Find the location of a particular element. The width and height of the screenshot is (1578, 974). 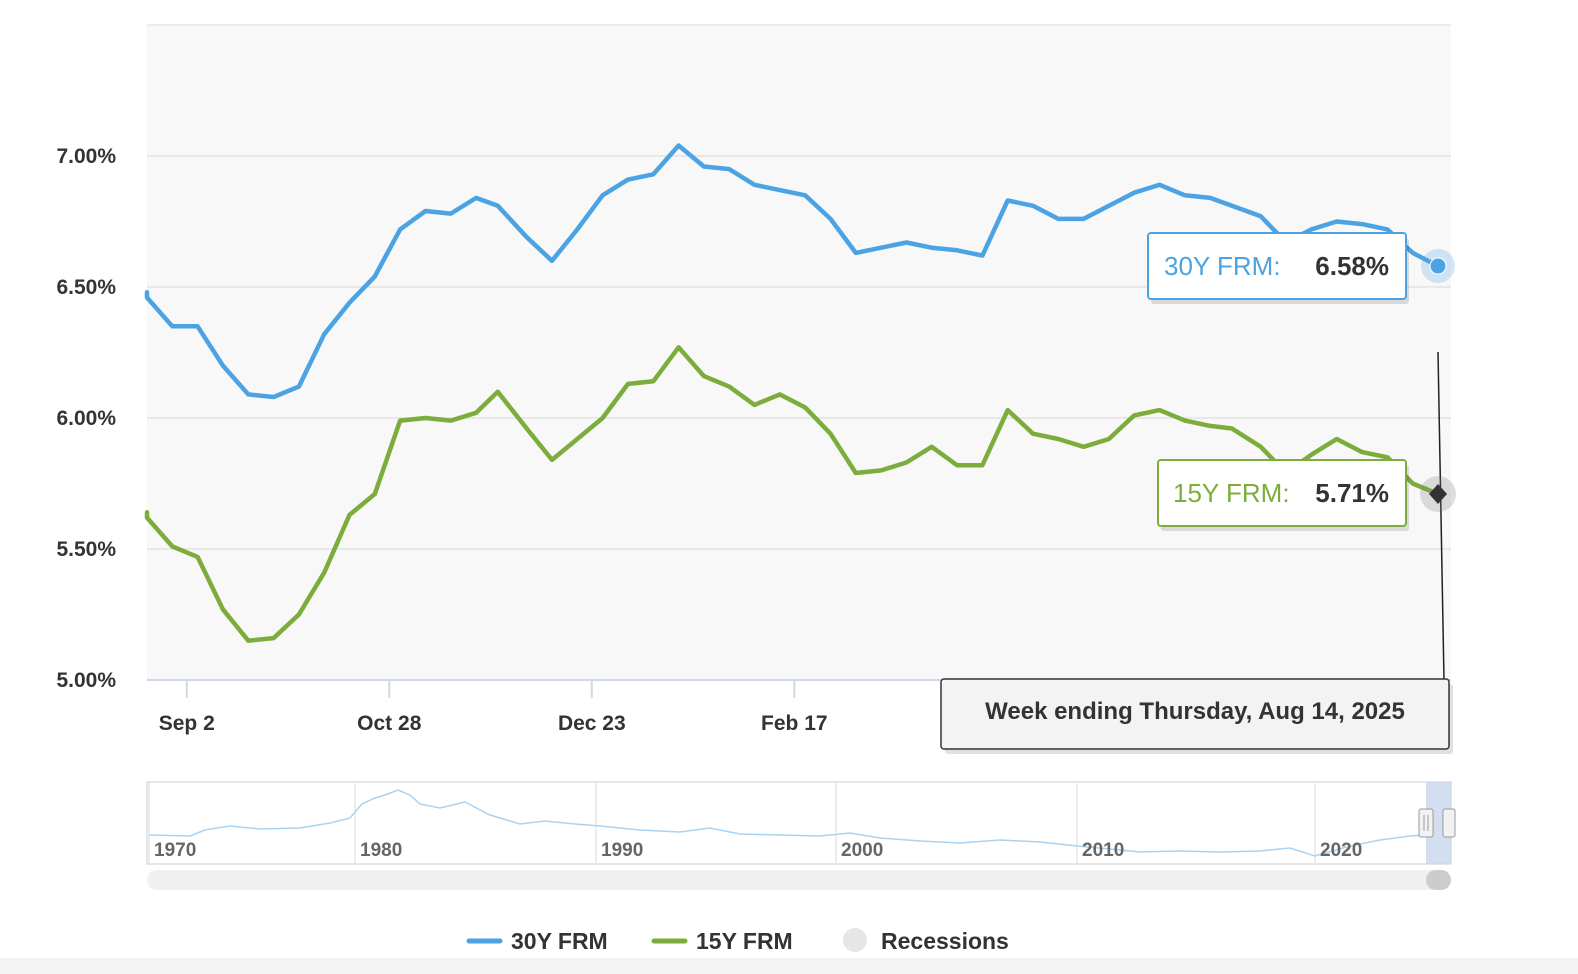

tooltip-15y-label: 15Y FRM: is located at coordinates (1231, 493).